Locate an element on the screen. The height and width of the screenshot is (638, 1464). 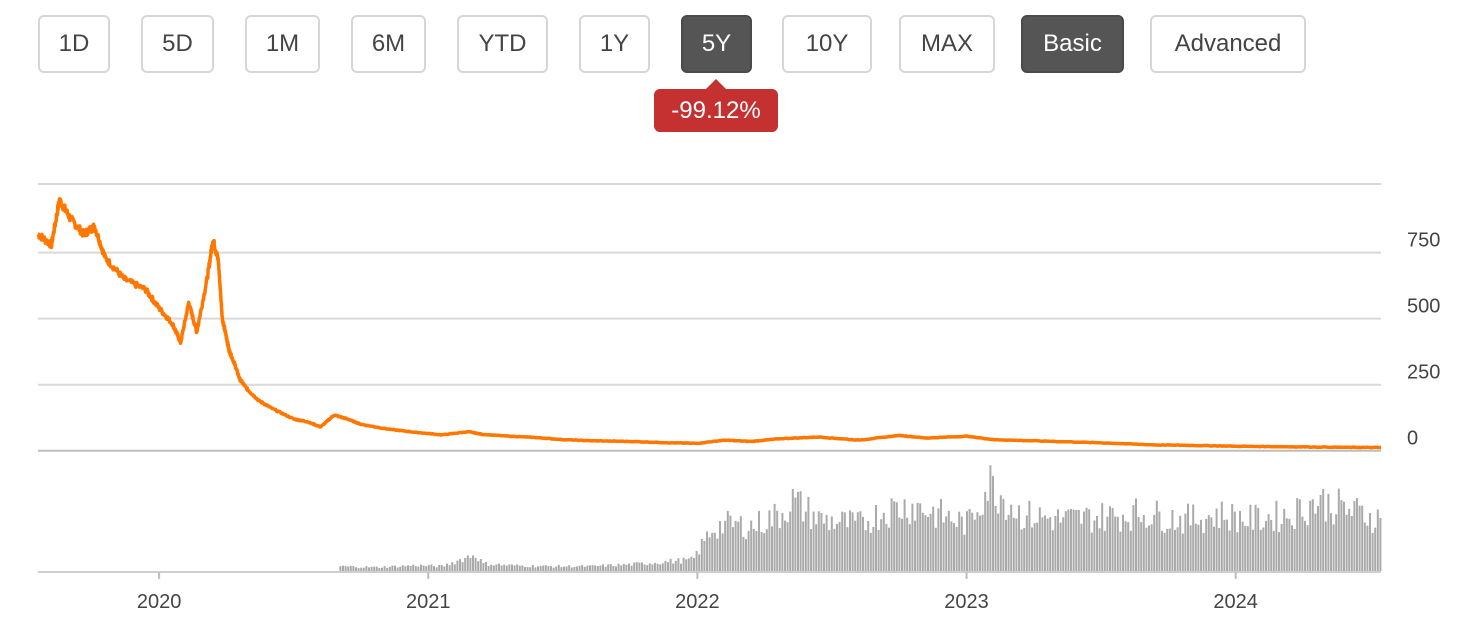
range-button-5y: 5Y is located at coordinates (716, 44).